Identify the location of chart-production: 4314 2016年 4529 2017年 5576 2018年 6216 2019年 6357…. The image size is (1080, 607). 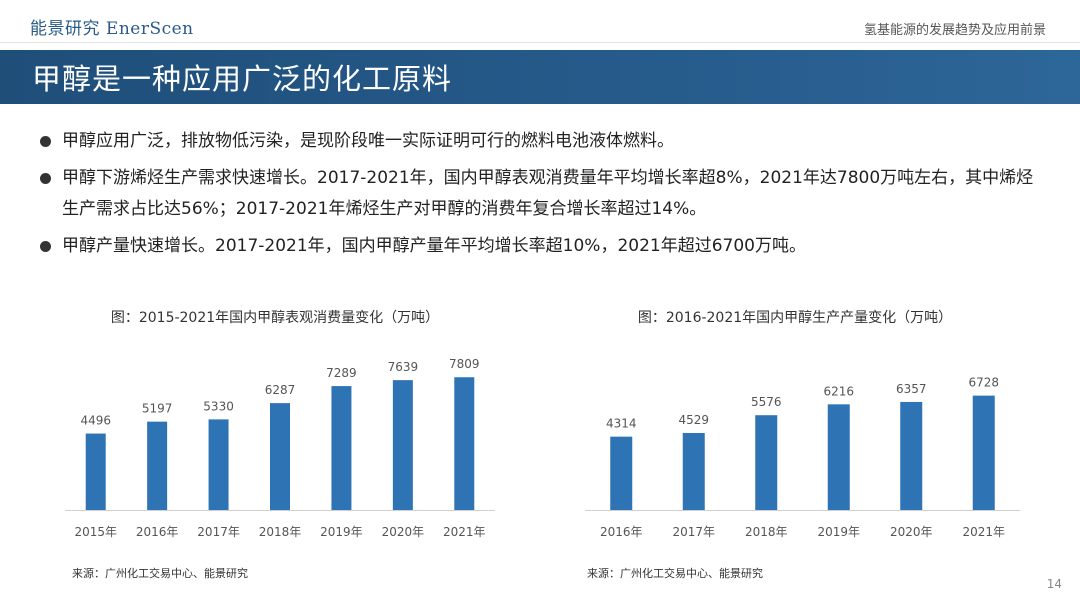
(802, 457).